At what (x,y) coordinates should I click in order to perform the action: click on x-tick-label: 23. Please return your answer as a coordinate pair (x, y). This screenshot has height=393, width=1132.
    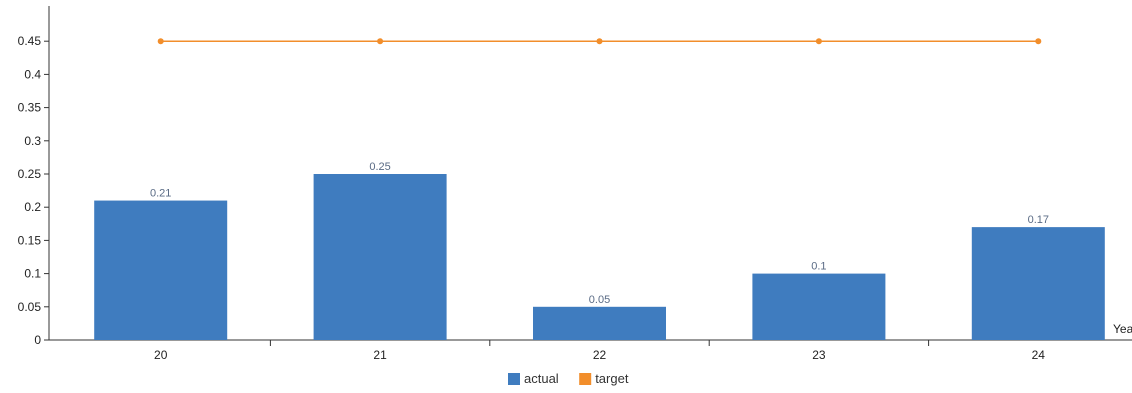
    Looking at the image, I should click on (819, 355).